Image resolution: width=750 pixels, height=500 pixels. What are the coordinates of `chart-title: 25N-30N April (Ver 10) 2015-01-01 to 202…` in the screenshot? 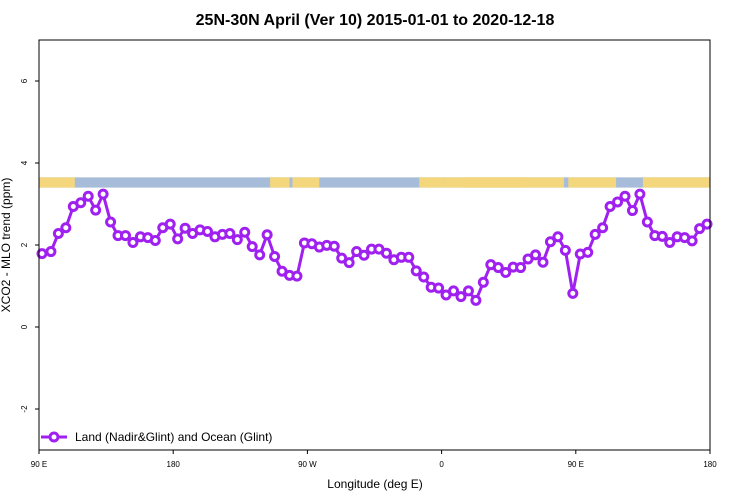 It's located at (375, 20).